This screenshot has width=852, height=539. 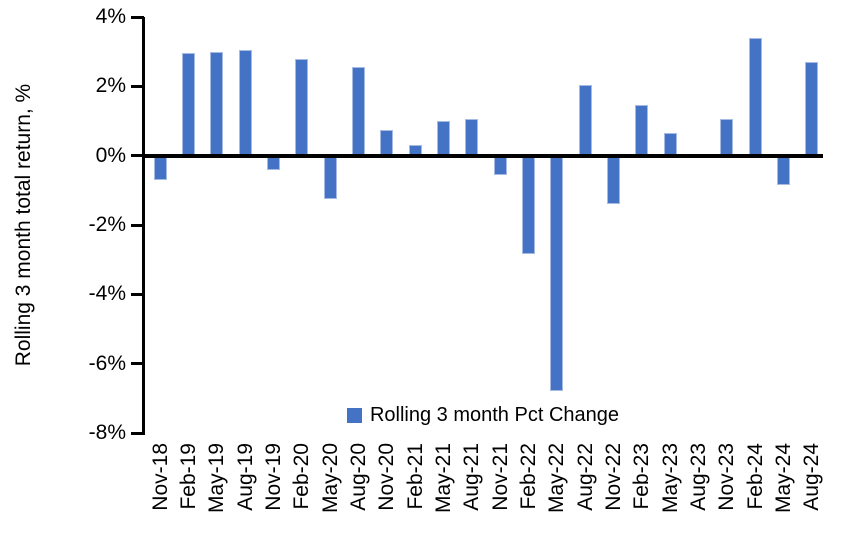 What do you see at coordinates (107, 224) in the screenshot?
I see `y-tick-label: -2%` at bounding box center [107, 224].